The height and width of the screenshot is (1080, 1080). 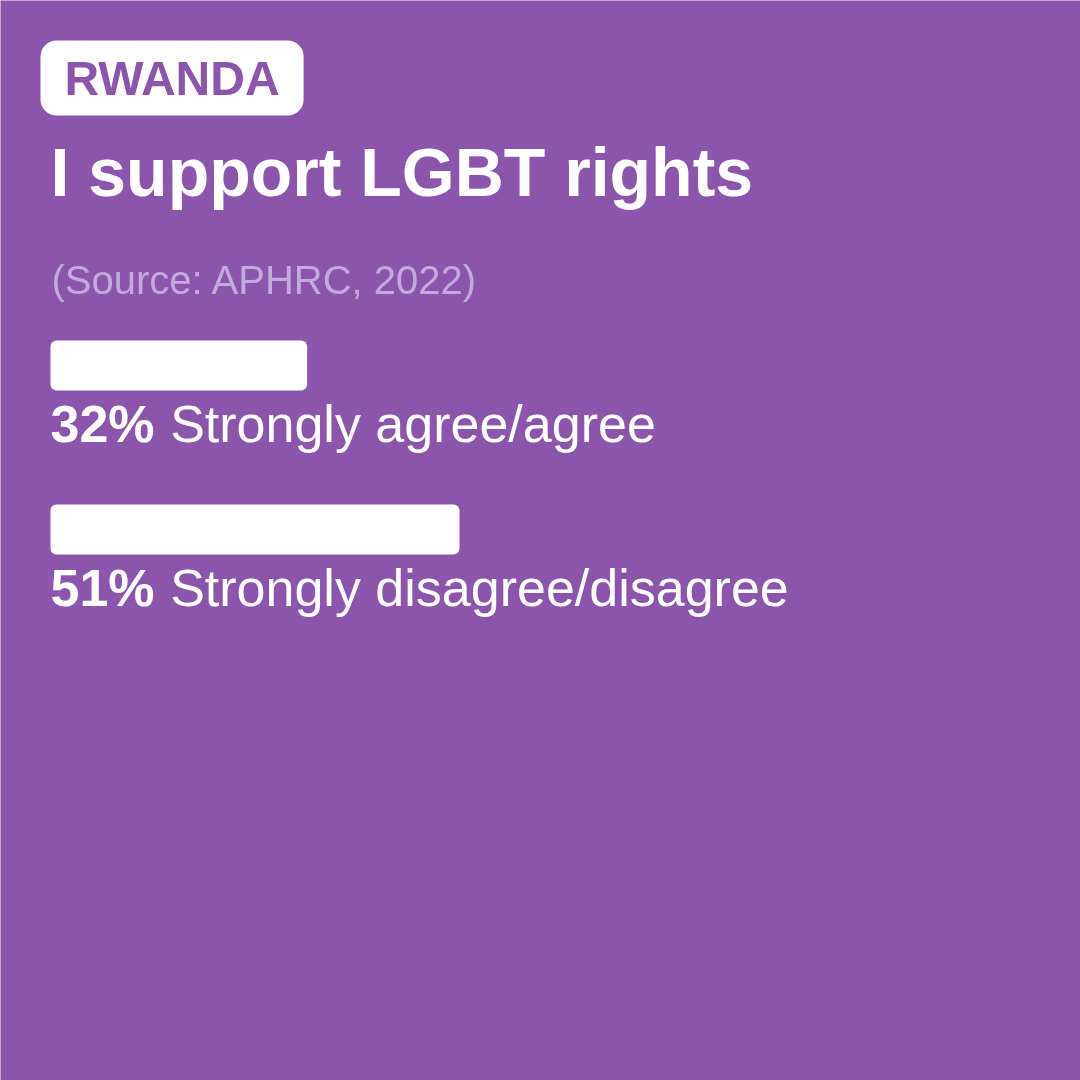 I want to click on text: (Source: APHRC, 2022), so click(x=264, y=279).